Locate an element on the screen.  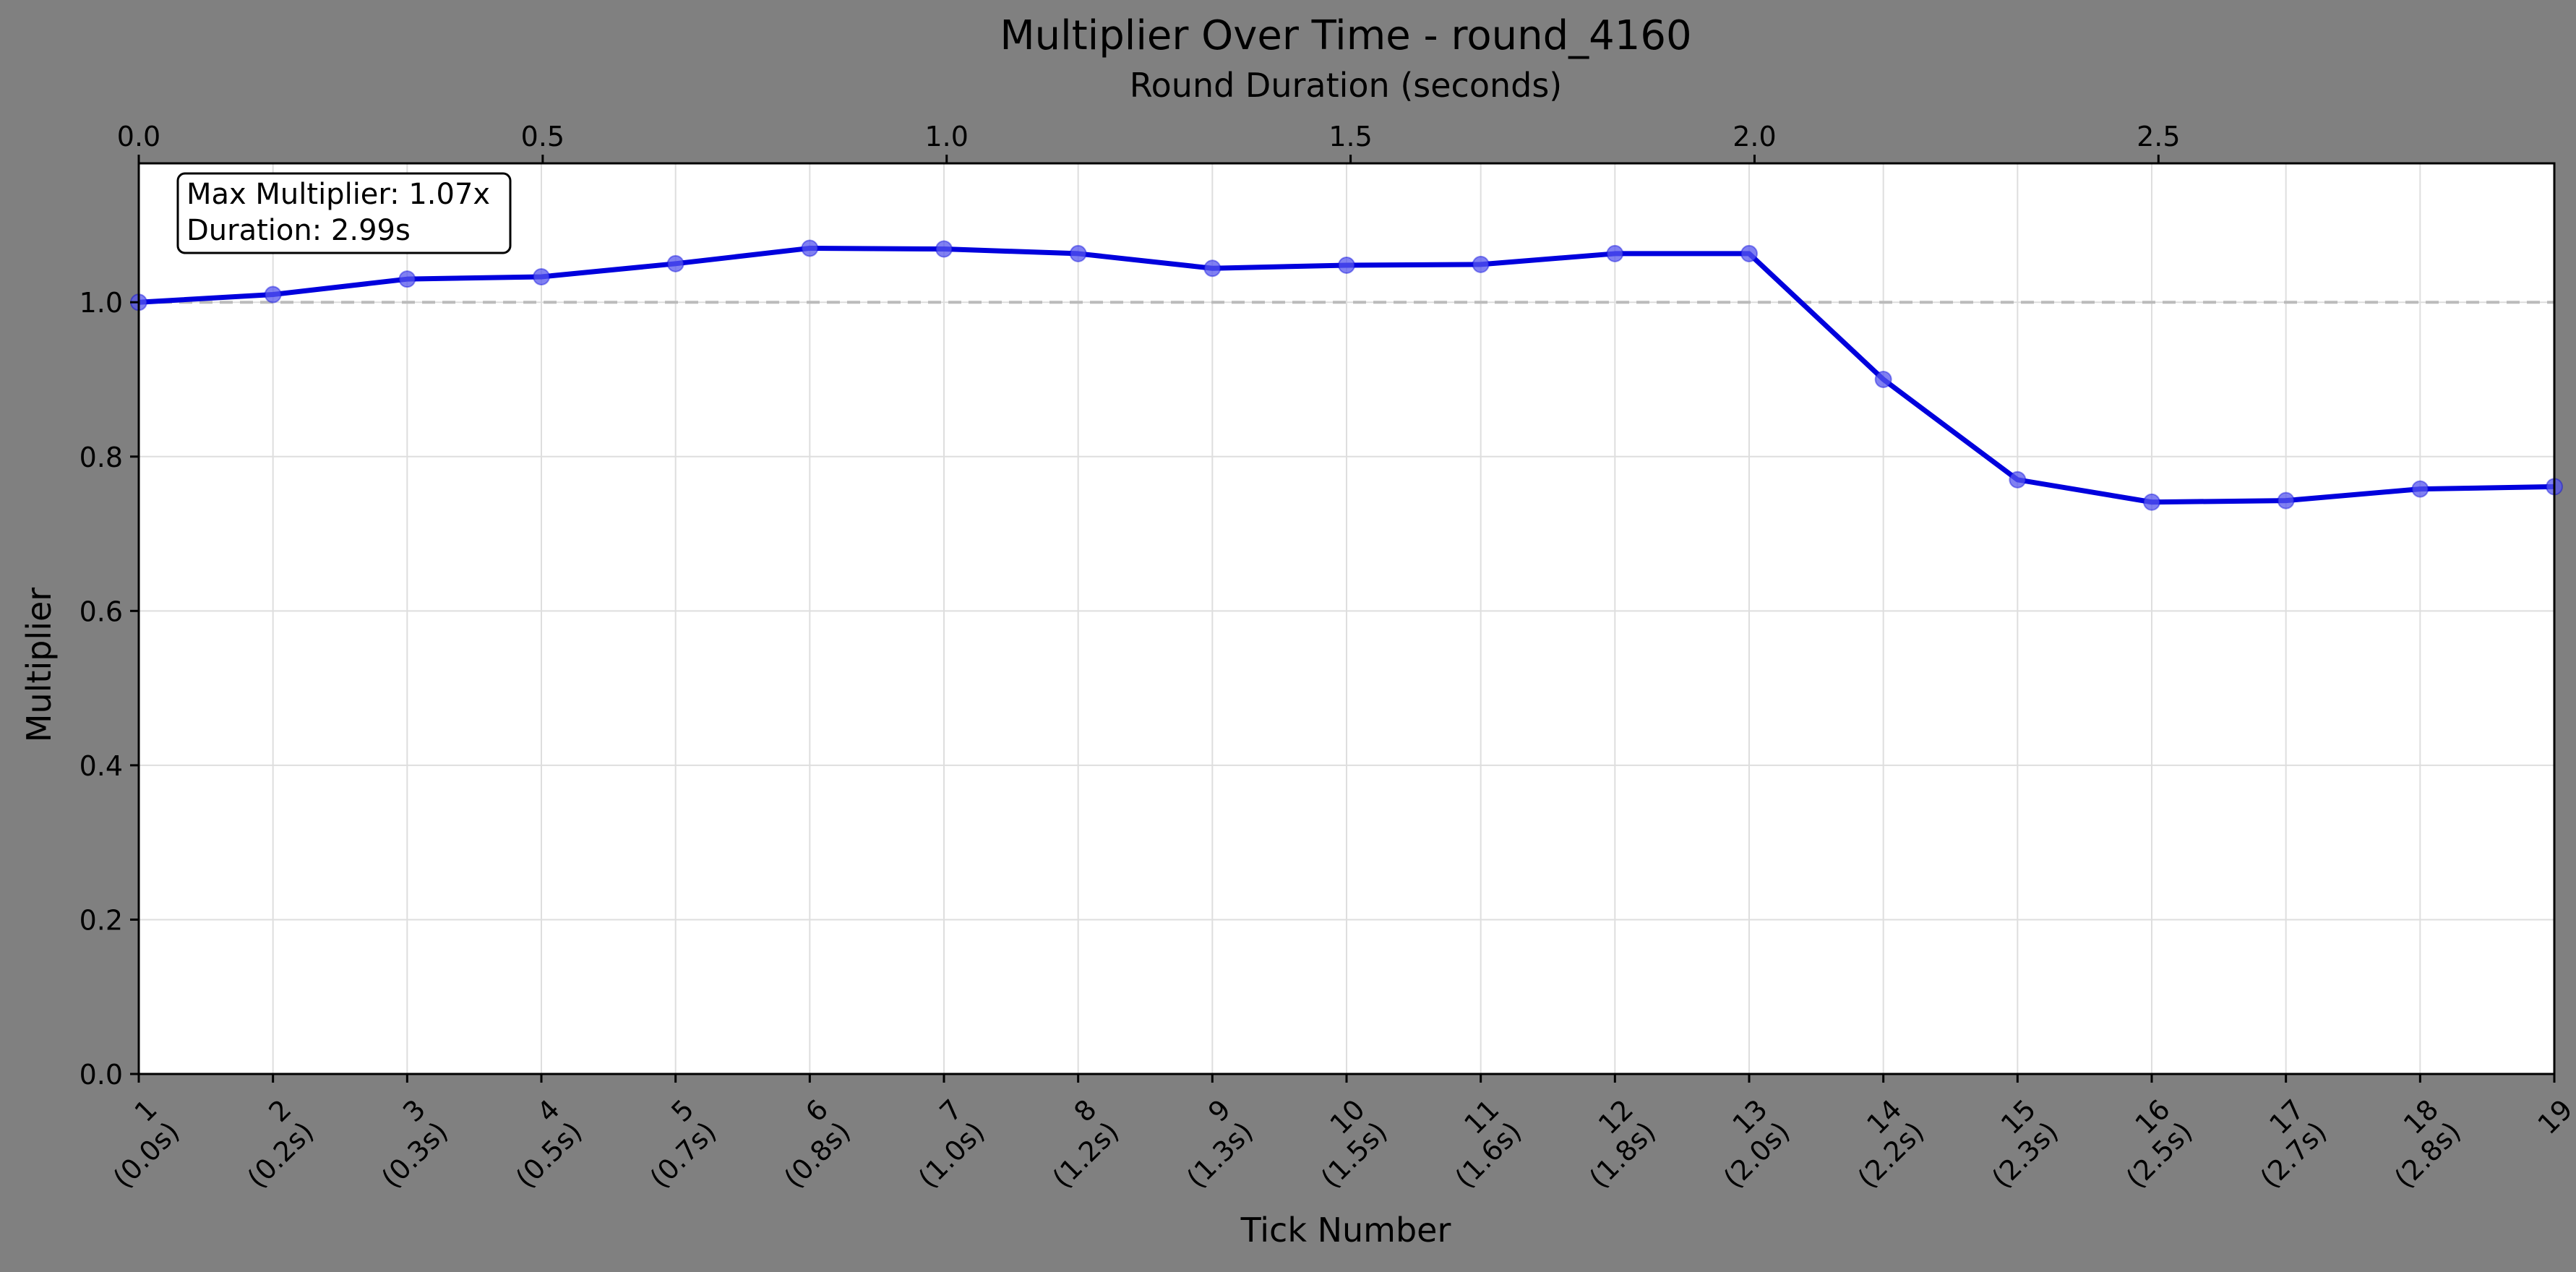
x-axis-label: Tick Number is located at coordinates (1346, 1230).